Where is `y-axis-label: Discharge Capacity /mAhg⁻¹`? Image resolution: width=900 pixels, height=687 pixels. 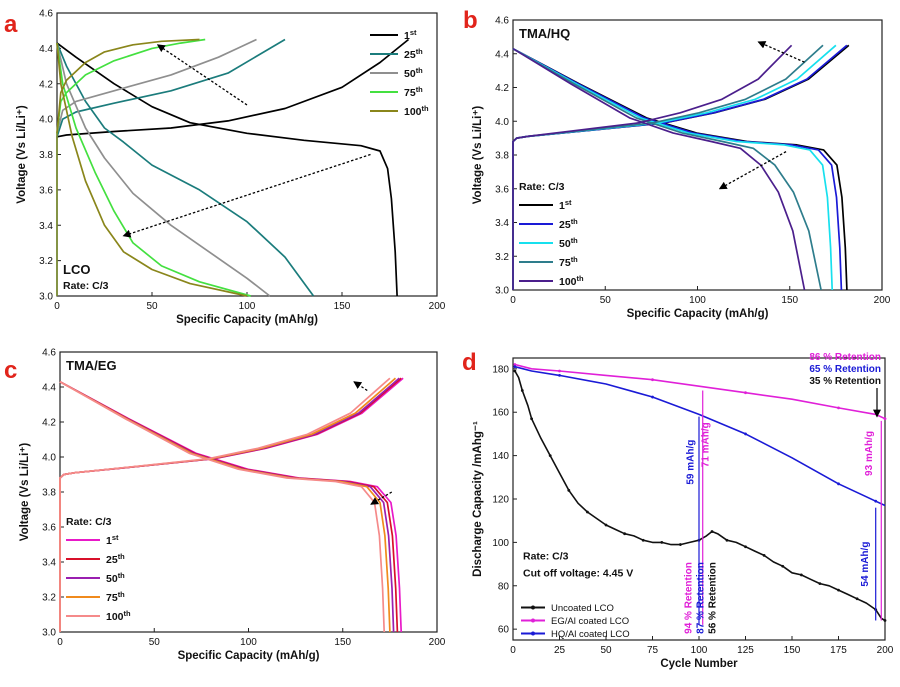 y-axis-label: Discharge Capacity /mAhg⁻¹ is located at coordinates (478, 499).